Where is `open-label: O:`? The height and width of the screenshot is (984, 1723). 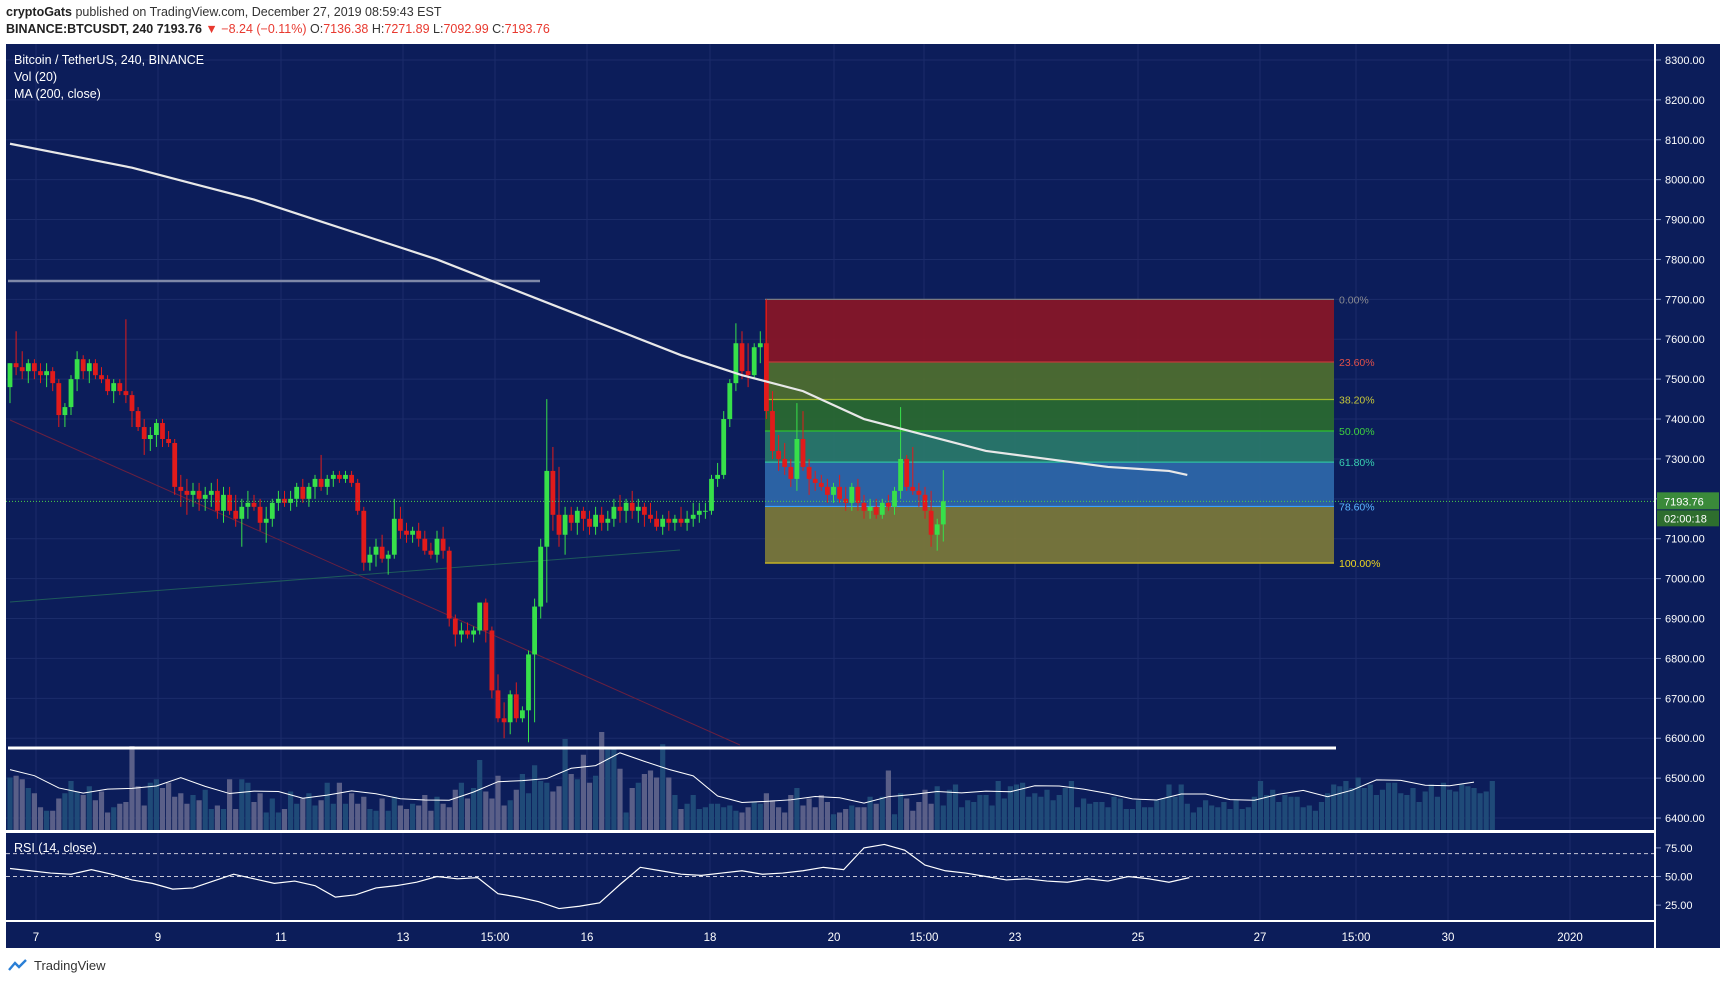
open-label: O: is located at coordinates (317, 29).